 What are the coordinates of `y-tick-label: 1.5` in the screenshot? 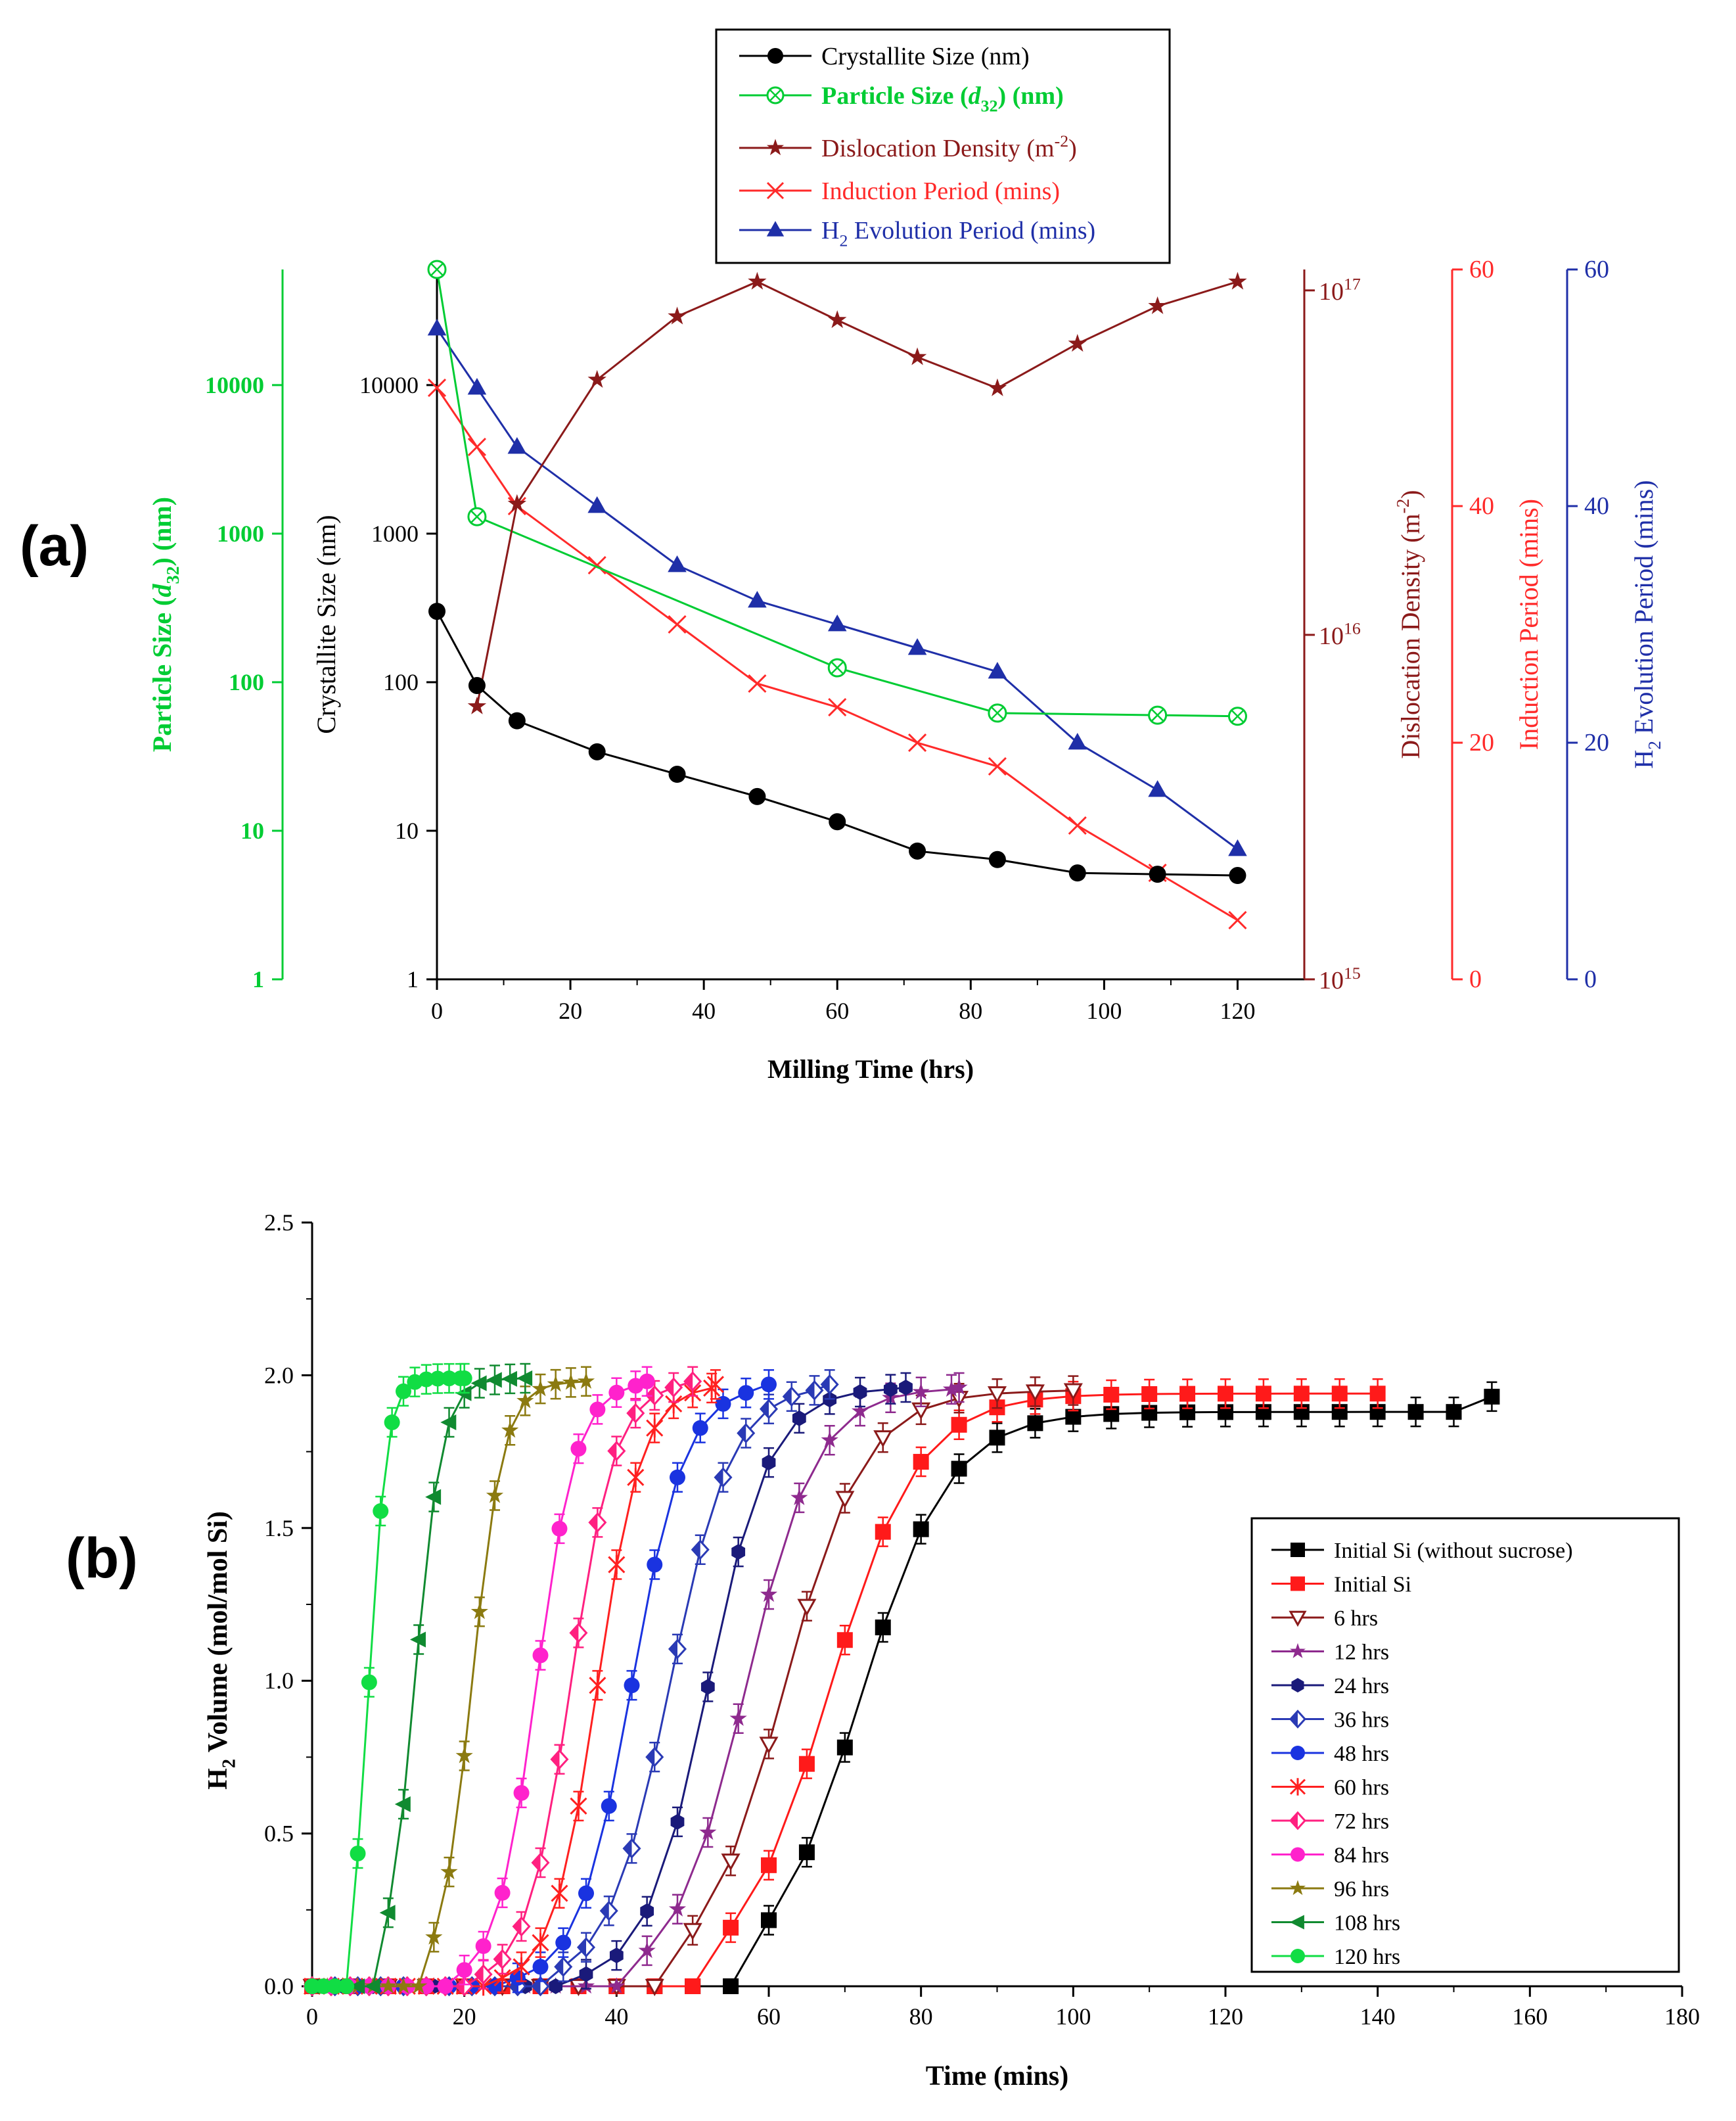 It's located at (279, 1528).